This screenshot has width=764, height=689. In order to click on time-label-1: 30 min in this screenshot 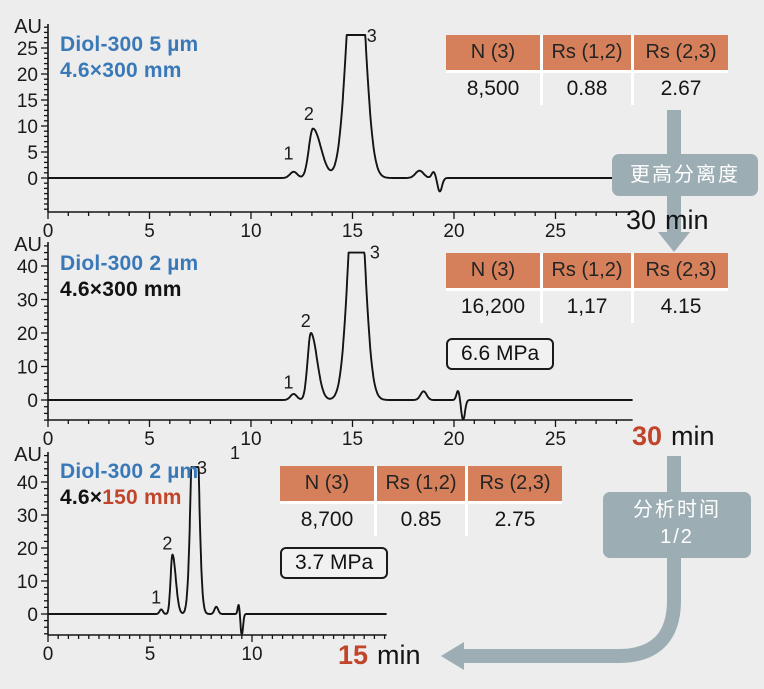, I will do `click(667, 220)`.